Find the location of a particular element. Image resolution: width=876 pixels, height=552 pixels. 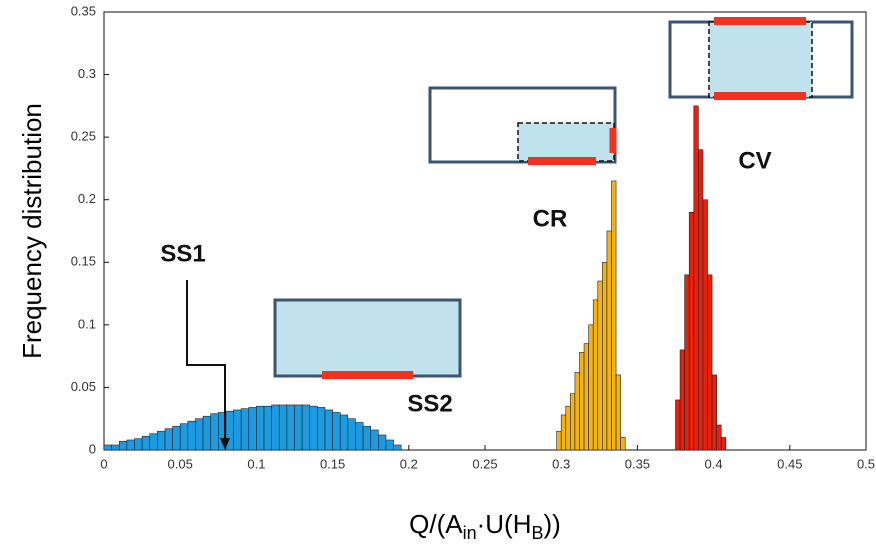

x-tick-label: 0.1 is located at coordinates (256, 463).